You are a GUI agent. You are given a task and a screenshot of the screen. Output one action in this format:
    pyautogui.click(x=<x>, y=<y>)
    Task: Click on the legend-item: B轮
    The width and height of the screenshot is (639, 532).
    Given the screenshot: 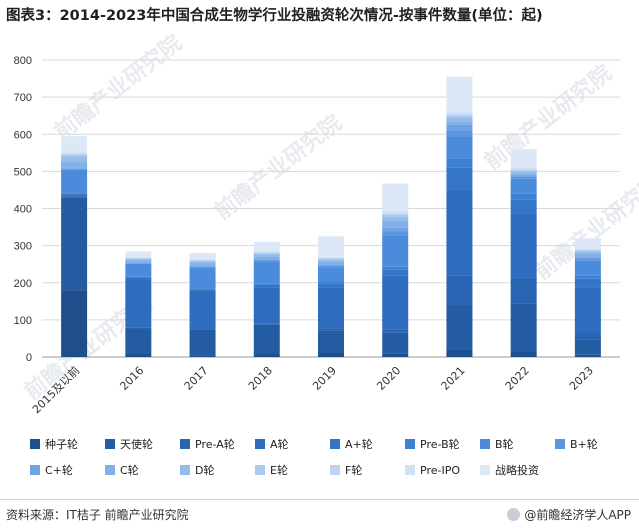 What is the action you would take?
    pyautogui.click(x=517, y=444)
    